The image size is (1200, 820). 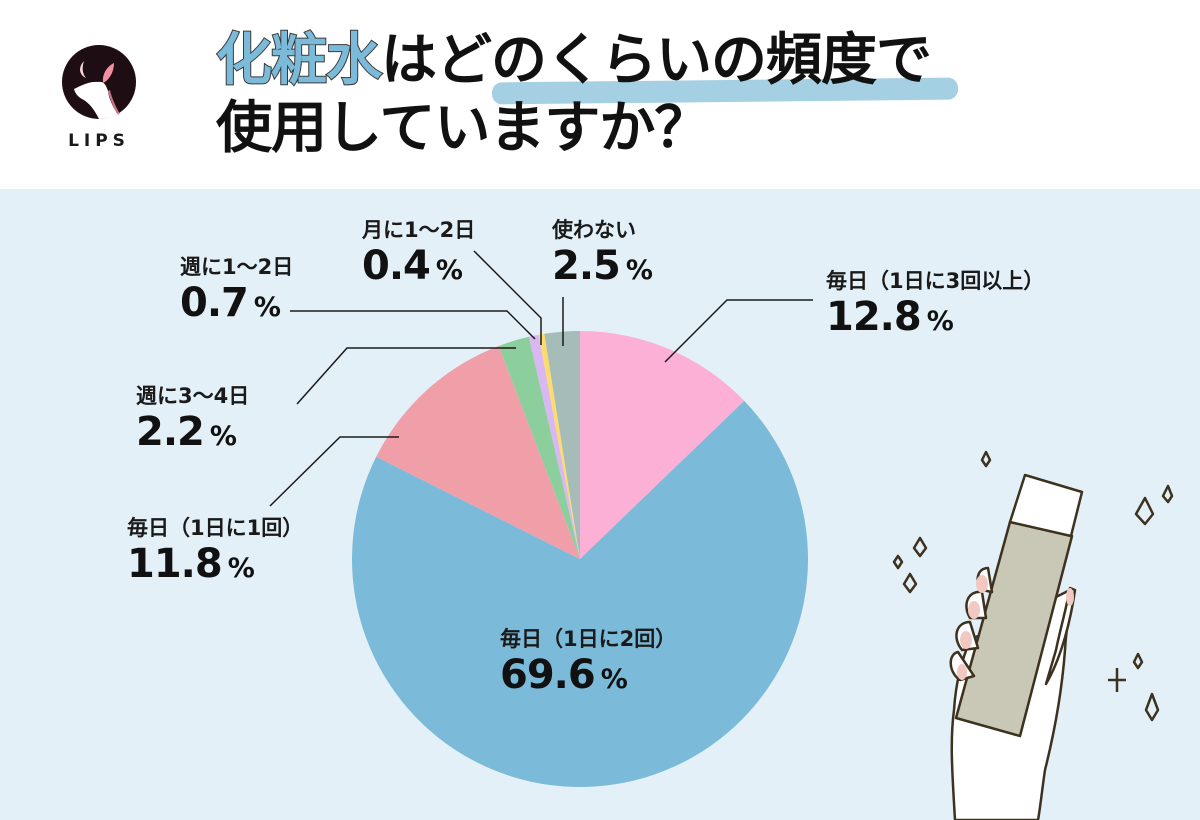 What do you see at coordinates (419, 253) in the screenshot?
I see `label-monthly-1-2: 月に1〜2日 0.4%` at bounding box center [419, 253].